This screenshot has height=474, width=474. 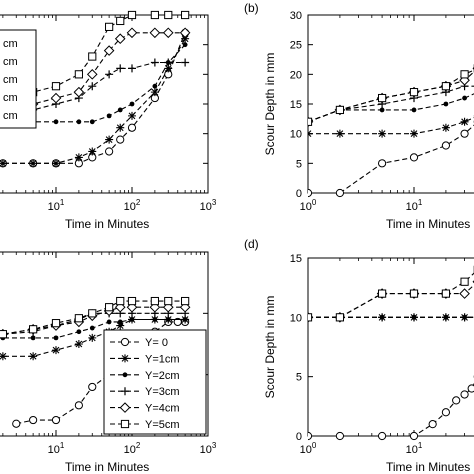 I want to click on y-tick-label-d-1: 5, so click(x=299, y=378).